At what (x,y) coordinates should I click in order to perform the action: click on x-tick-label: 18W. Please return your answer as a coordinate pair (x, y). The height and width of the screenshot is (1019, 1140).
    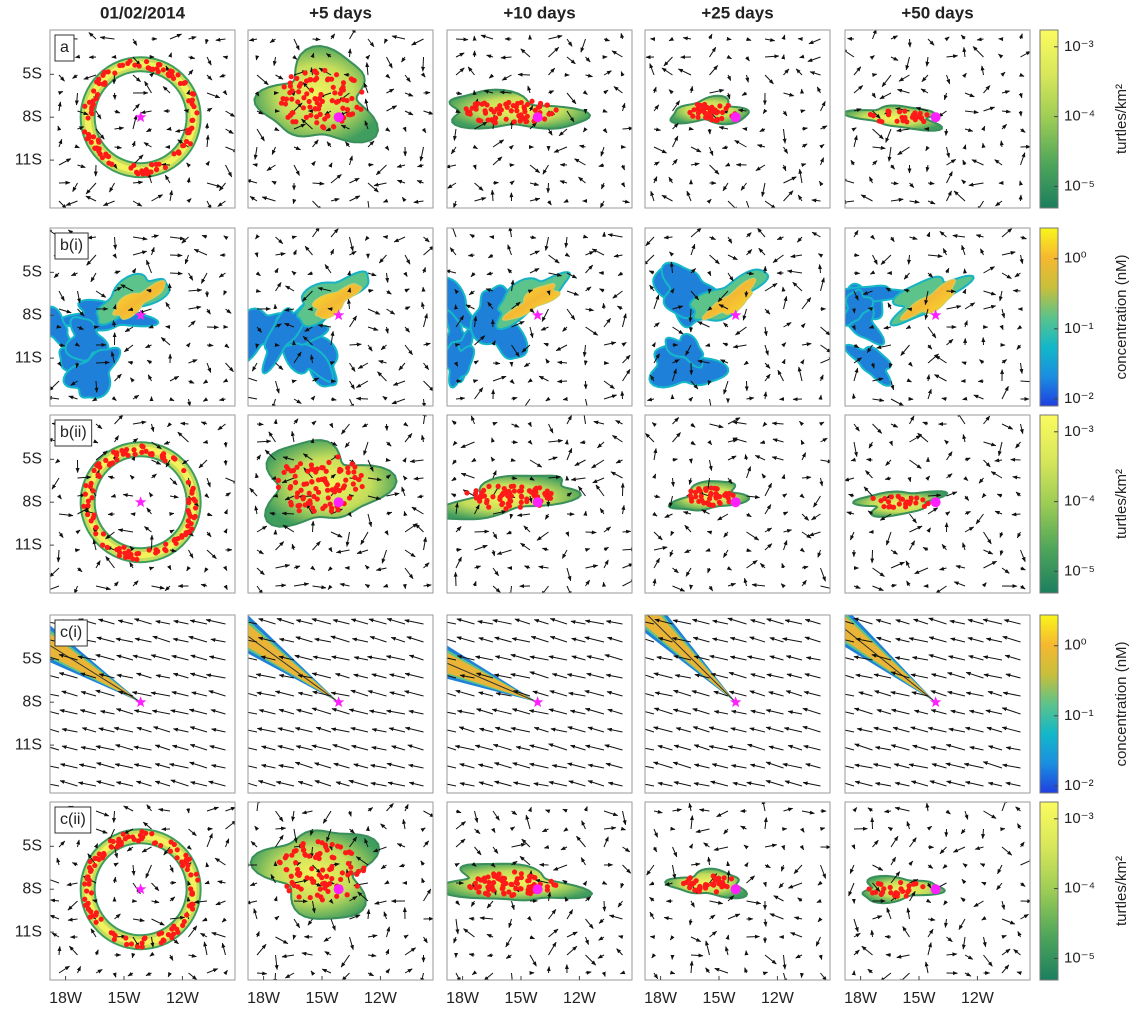
    Looking at the image, I should click on (463, 998).